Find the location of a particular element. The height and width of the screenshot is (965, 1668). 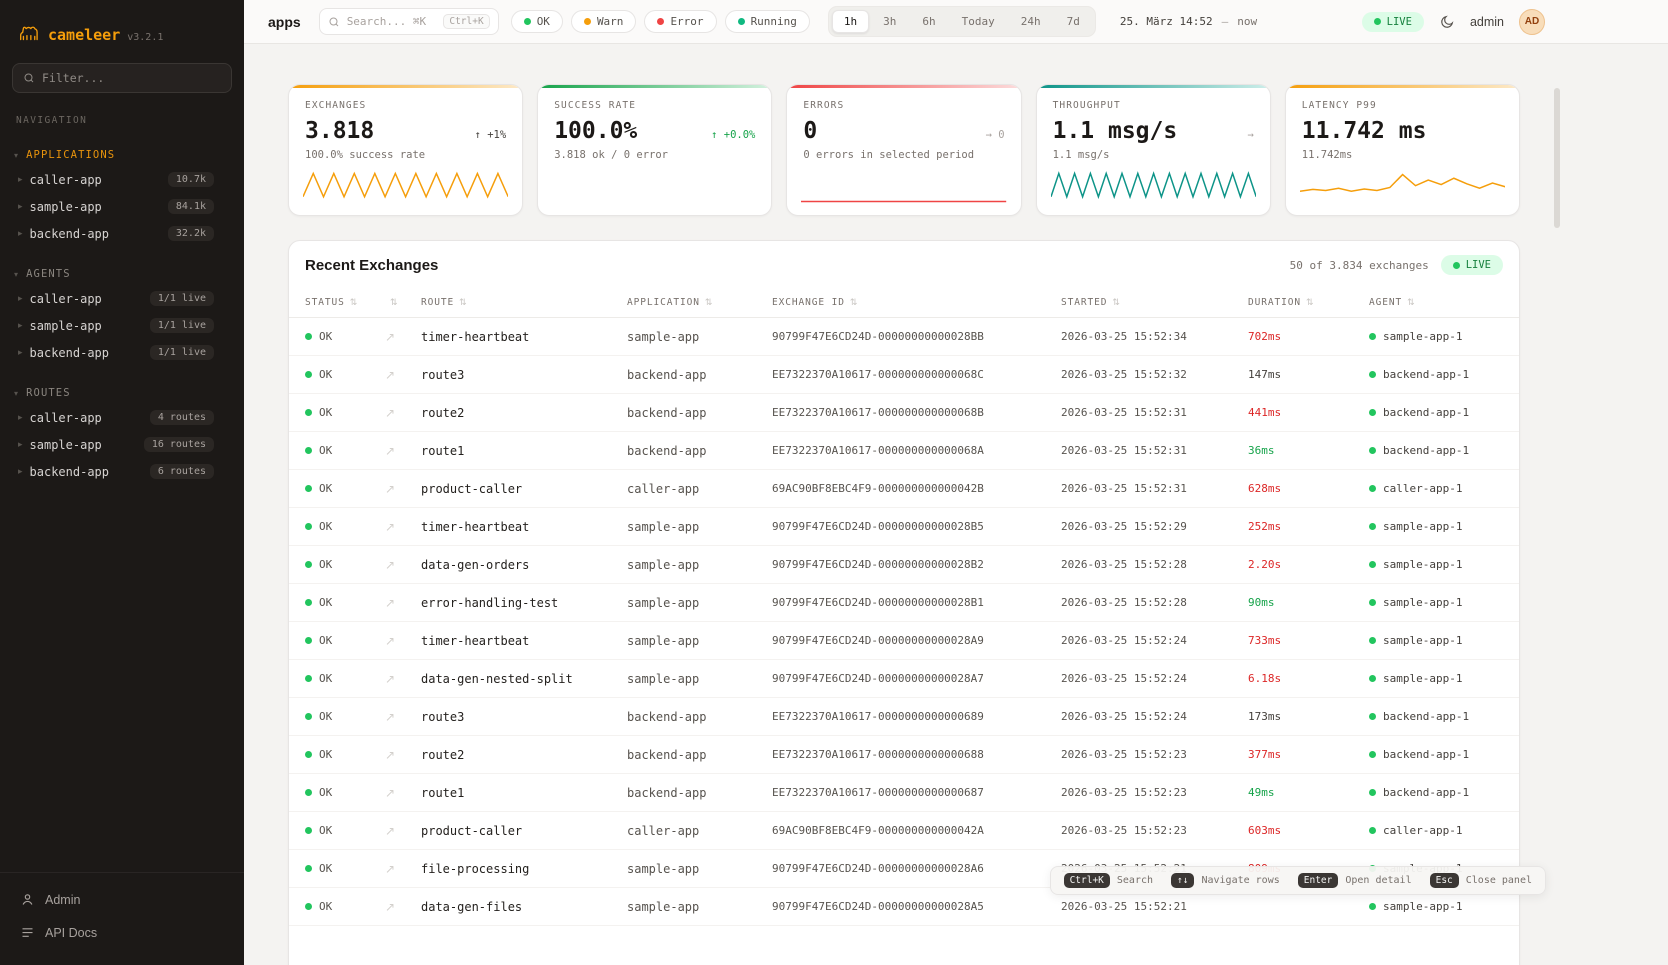

sidebar-item-api-docs: API Docs is located at coordinates (122, 932).